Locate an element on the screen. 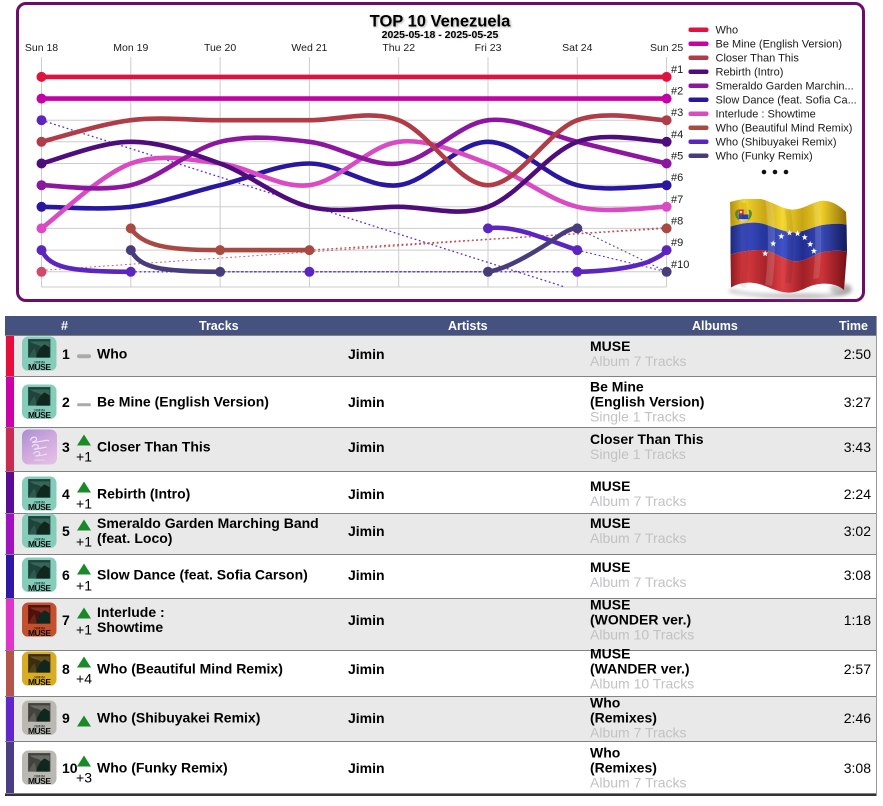  svg-text: #6 is located at coordinates (677, 178).